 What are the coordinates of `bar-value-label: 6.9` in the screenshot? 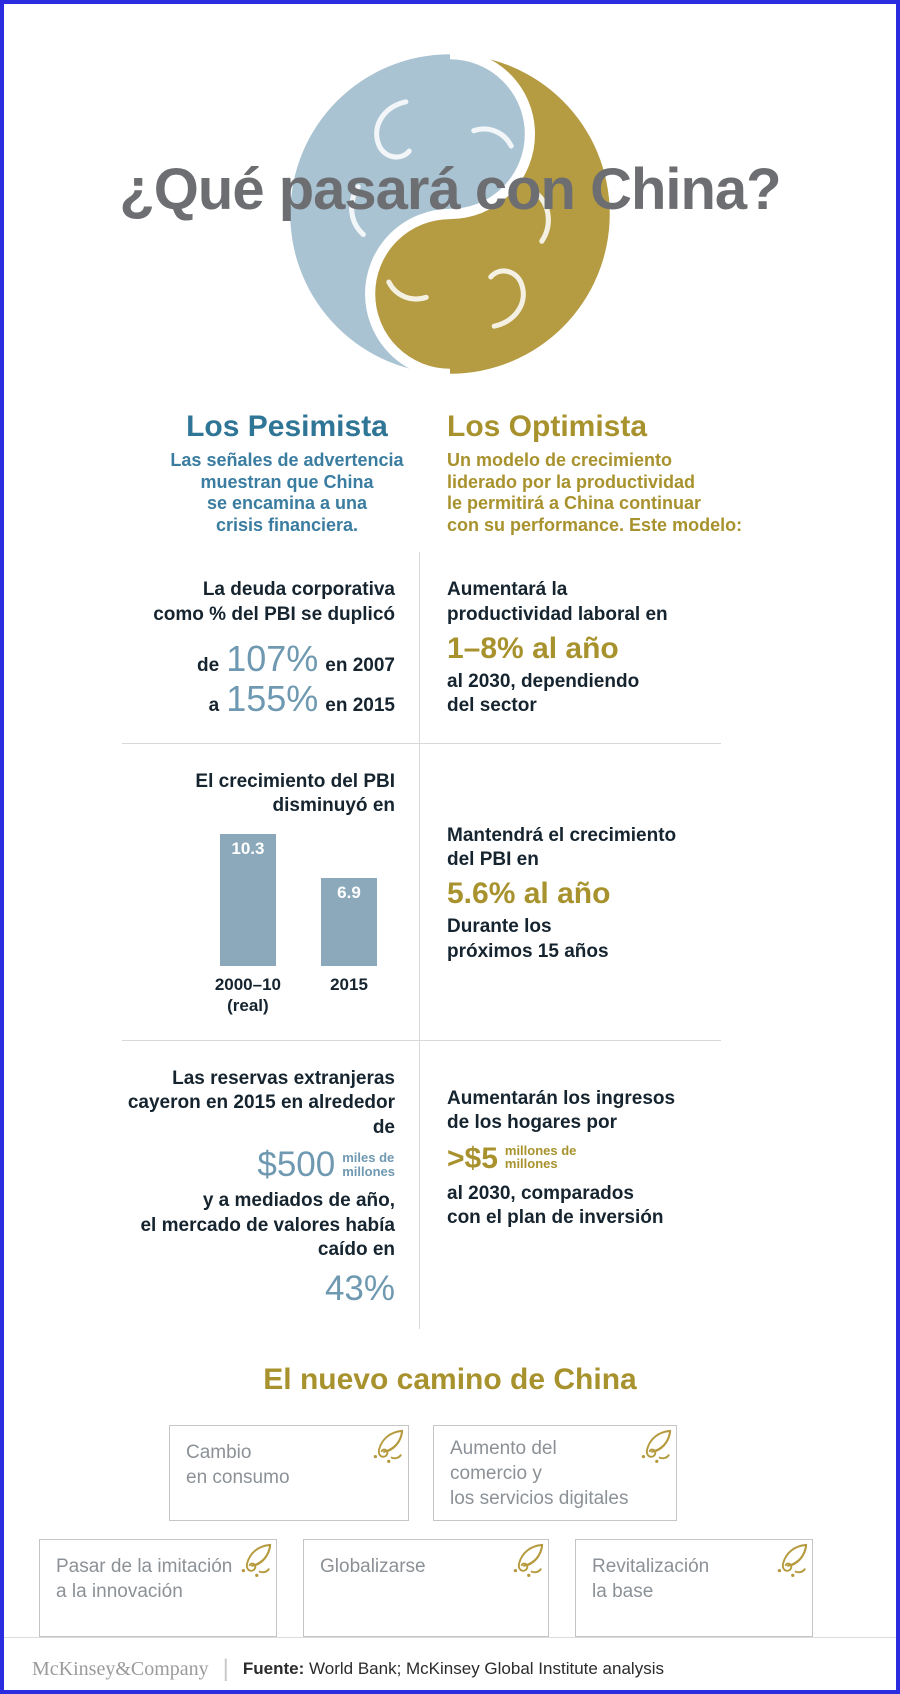 It's located at (349, 893).